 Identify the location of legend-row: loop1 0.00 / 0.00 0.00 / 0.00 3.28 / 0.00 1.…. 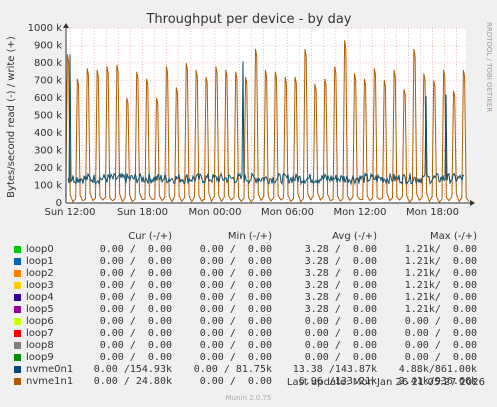
(248, 262).